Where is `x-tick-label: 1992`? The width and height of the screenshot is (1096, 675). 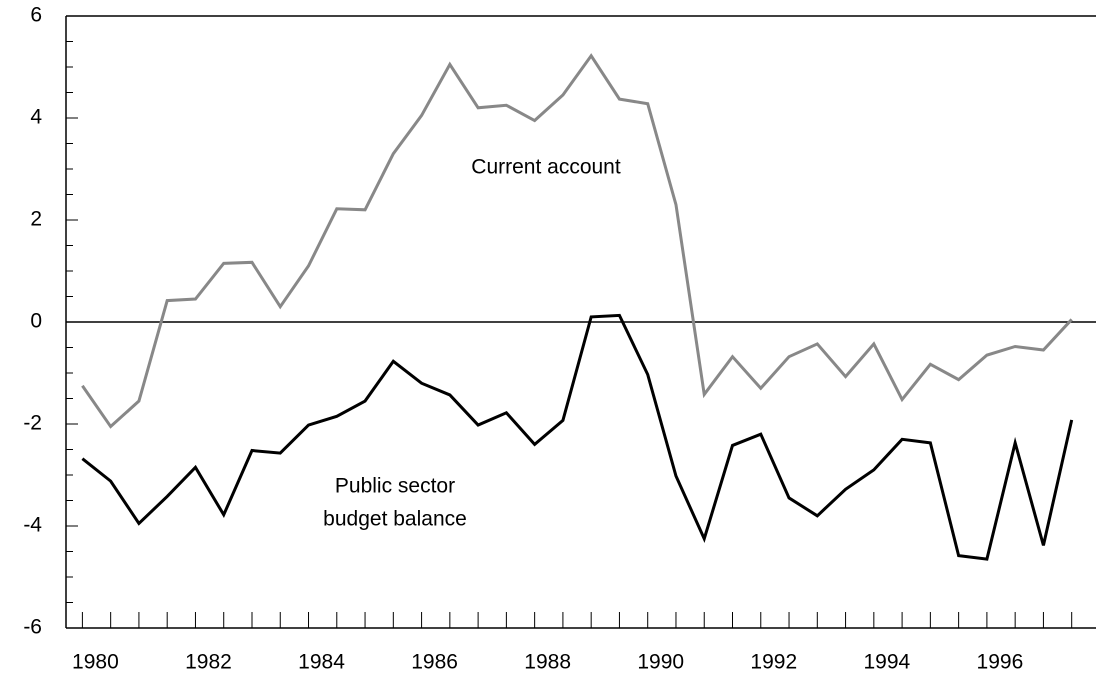
x-tick-label: 1992 is located at coordinates (773, 662).